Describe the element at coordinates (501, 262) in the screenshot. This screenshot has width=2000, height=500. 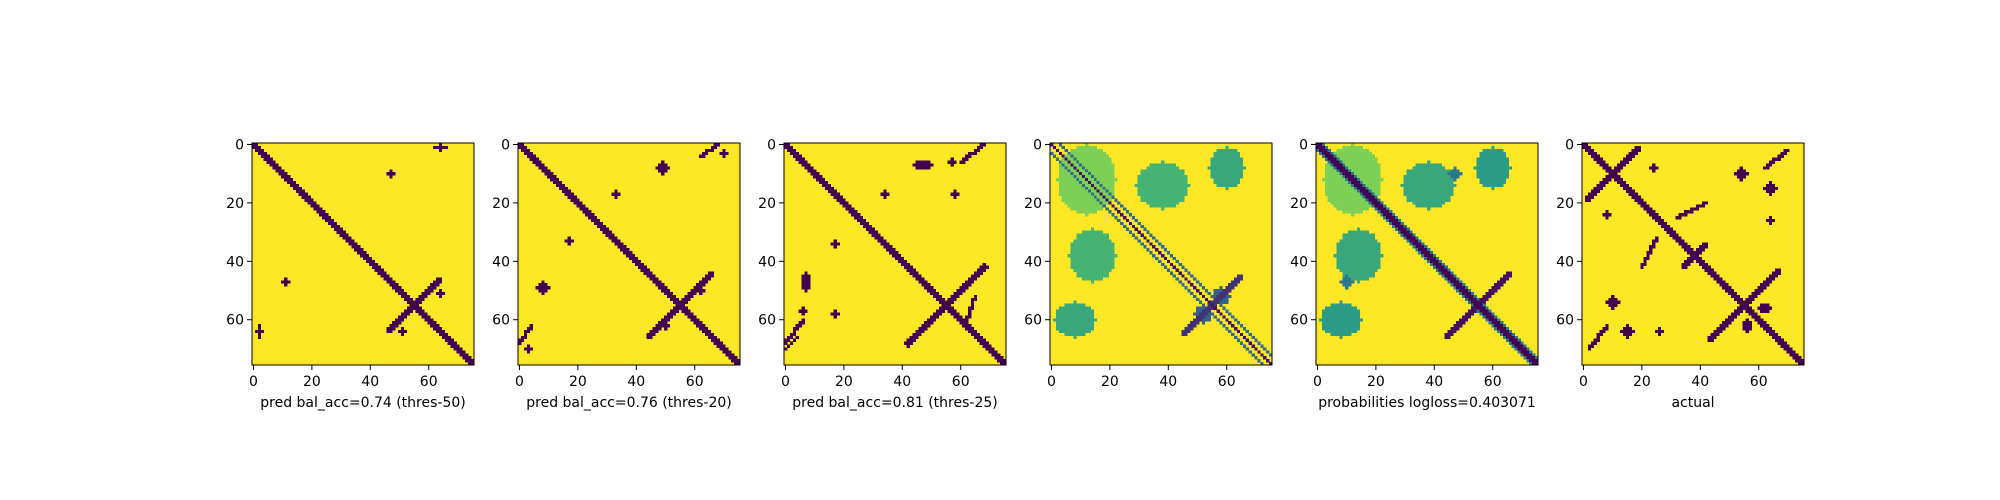
I see `y-tick-label: 40` at that location.